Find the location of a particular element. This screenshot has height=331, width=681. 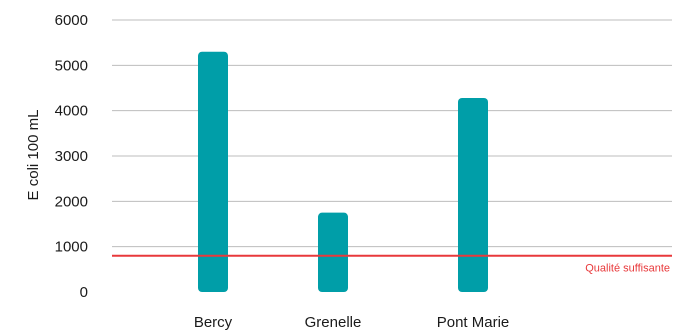

y-tick-label: 0 is located at coordinates (84, 292).